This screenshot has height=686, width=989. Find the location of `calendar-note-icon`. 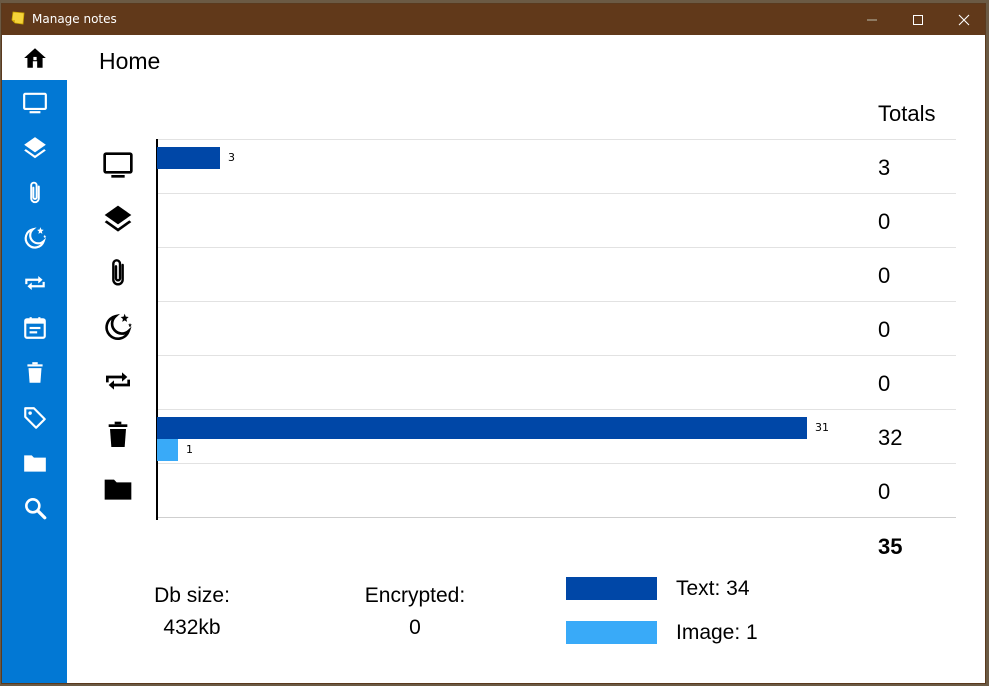

calendar-note-icon is located at coordinates (34, 327).